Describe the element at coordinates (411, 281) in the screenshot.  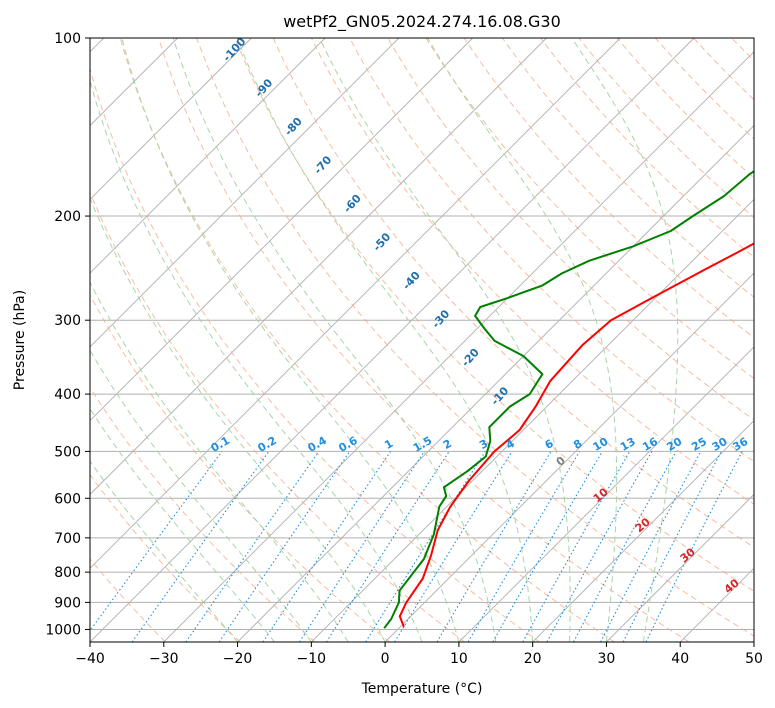
I see `dry-adiabat-label: -40` at that location.